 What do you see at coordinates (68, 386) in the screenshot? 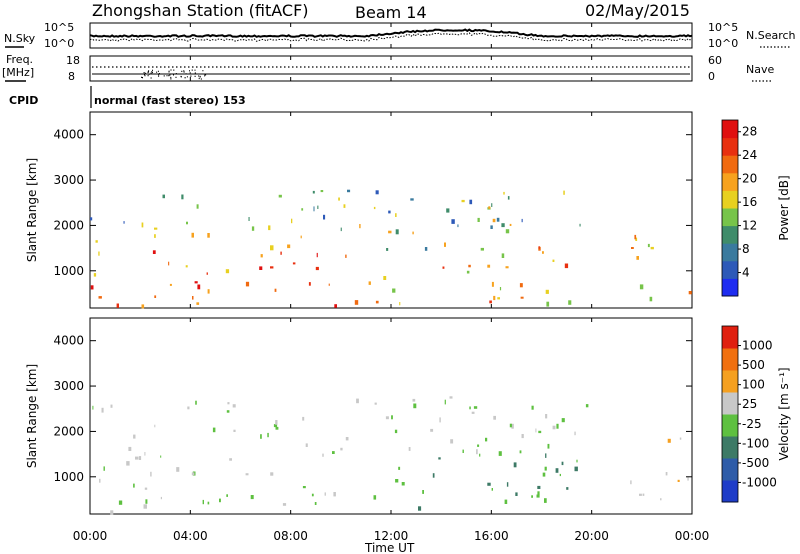
I see `y-tick-label: 3000` at bounding box center [68, 386].